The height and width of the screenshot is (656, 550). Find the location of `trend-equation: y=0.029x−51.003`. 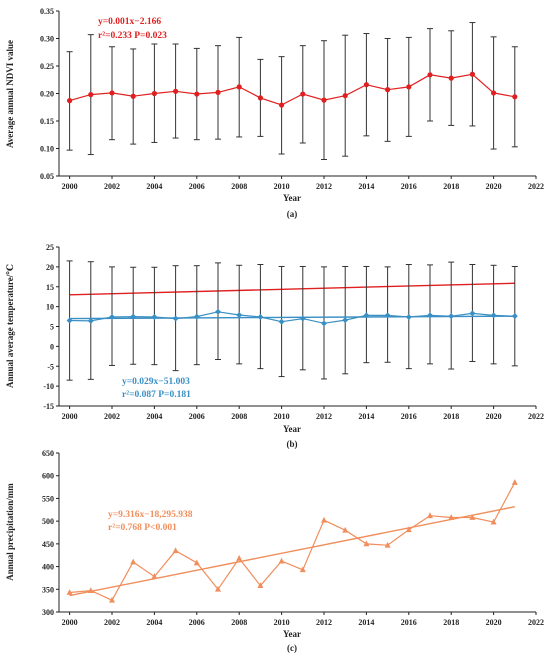

trend-equation: y=0.029x−51.003 is located at coordinates (156, 382).